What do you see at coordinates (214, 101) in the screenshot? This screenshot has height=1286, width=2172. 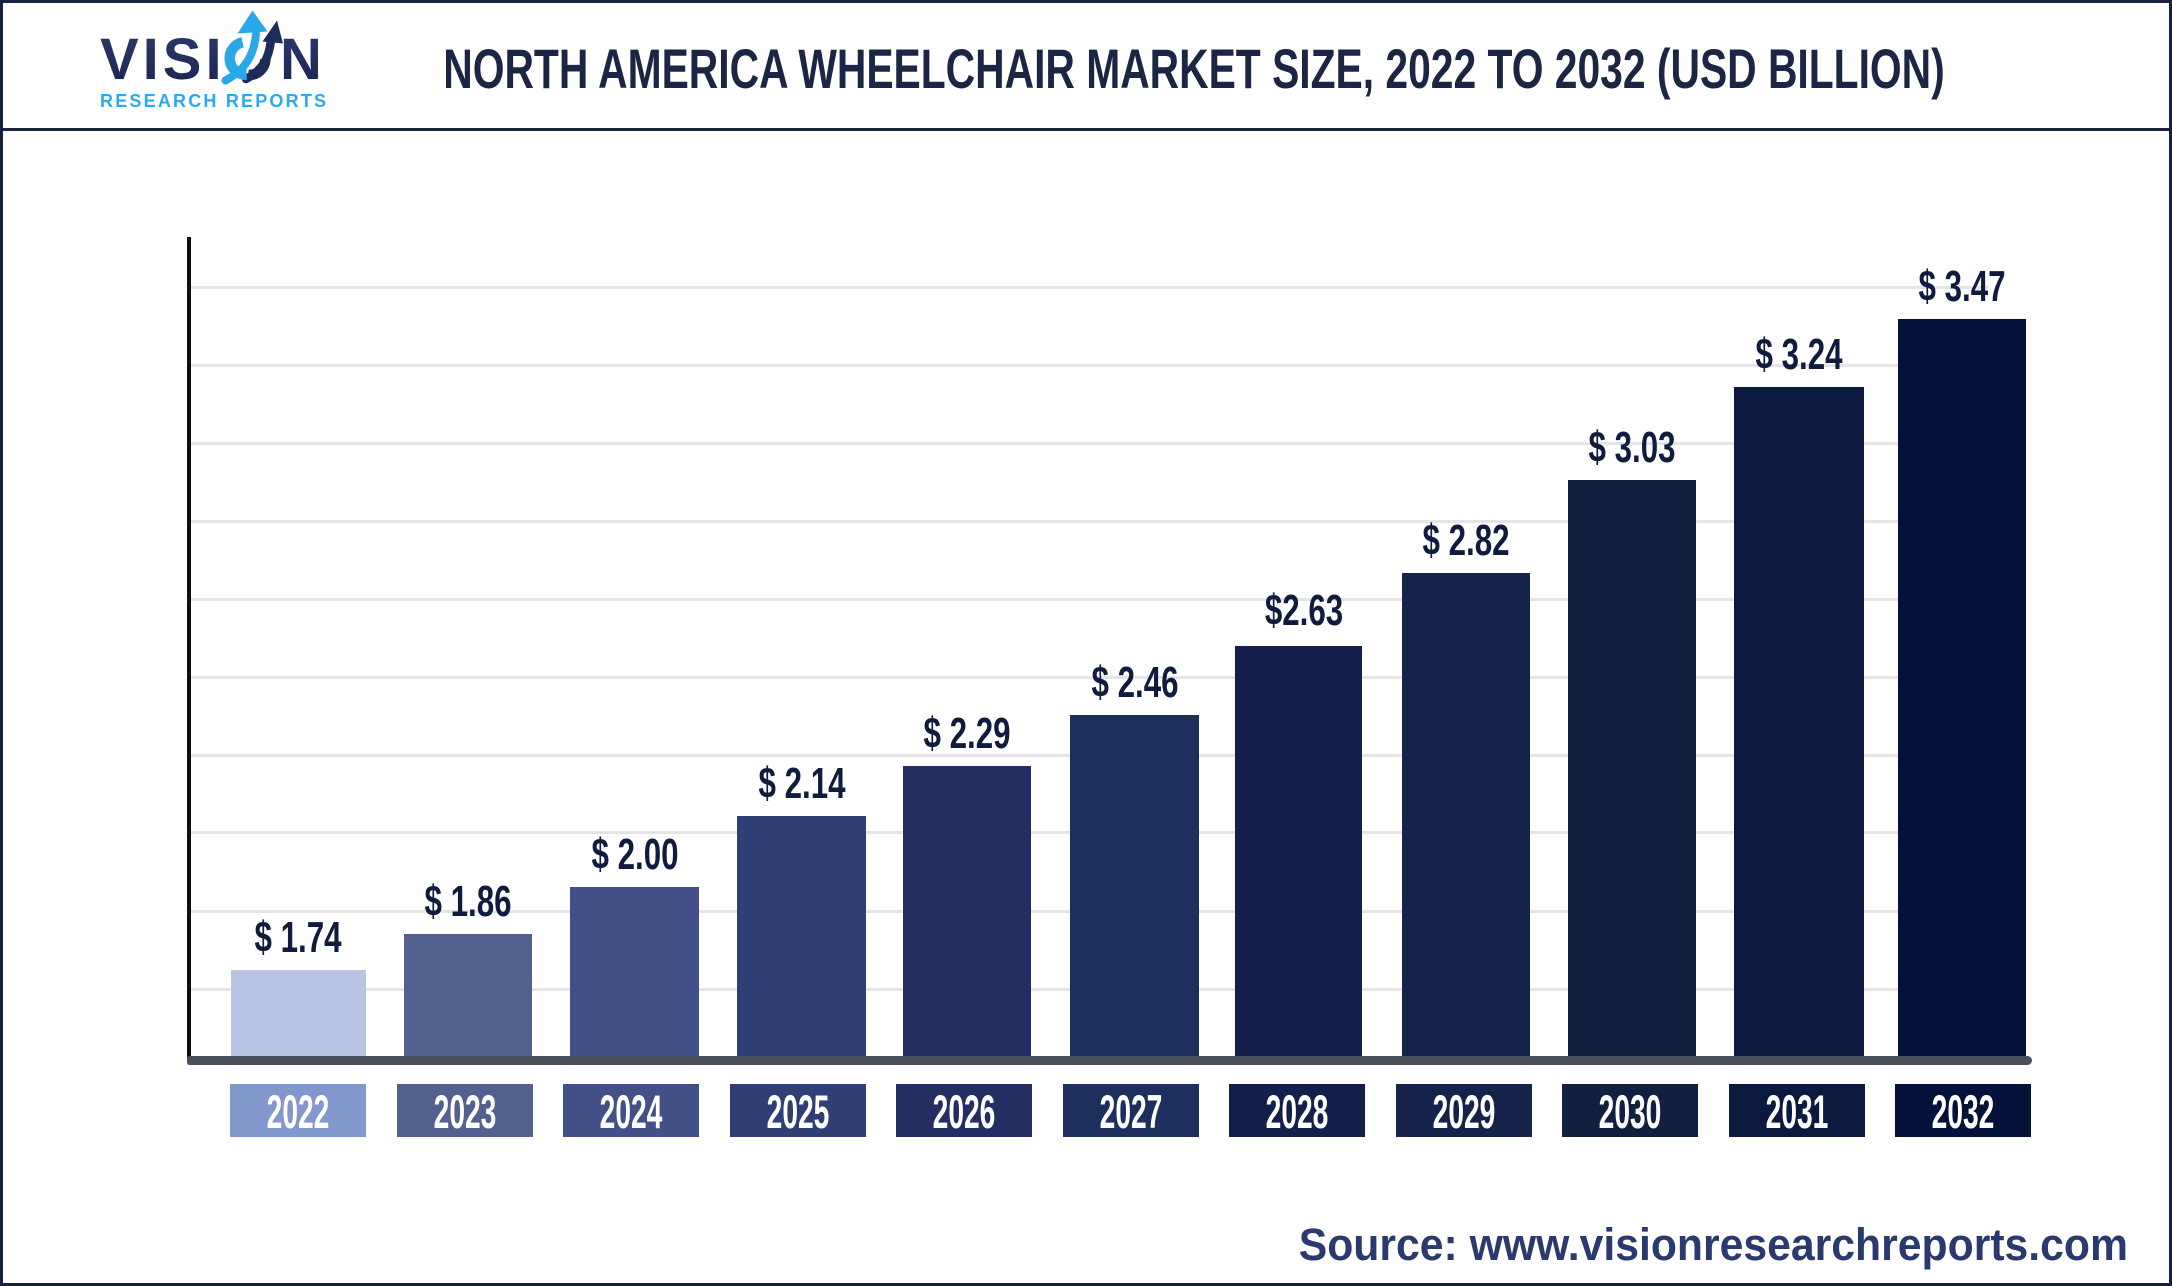 I see `svg-text: RESEARCH REPORTS` at bounding box center [214, 101].